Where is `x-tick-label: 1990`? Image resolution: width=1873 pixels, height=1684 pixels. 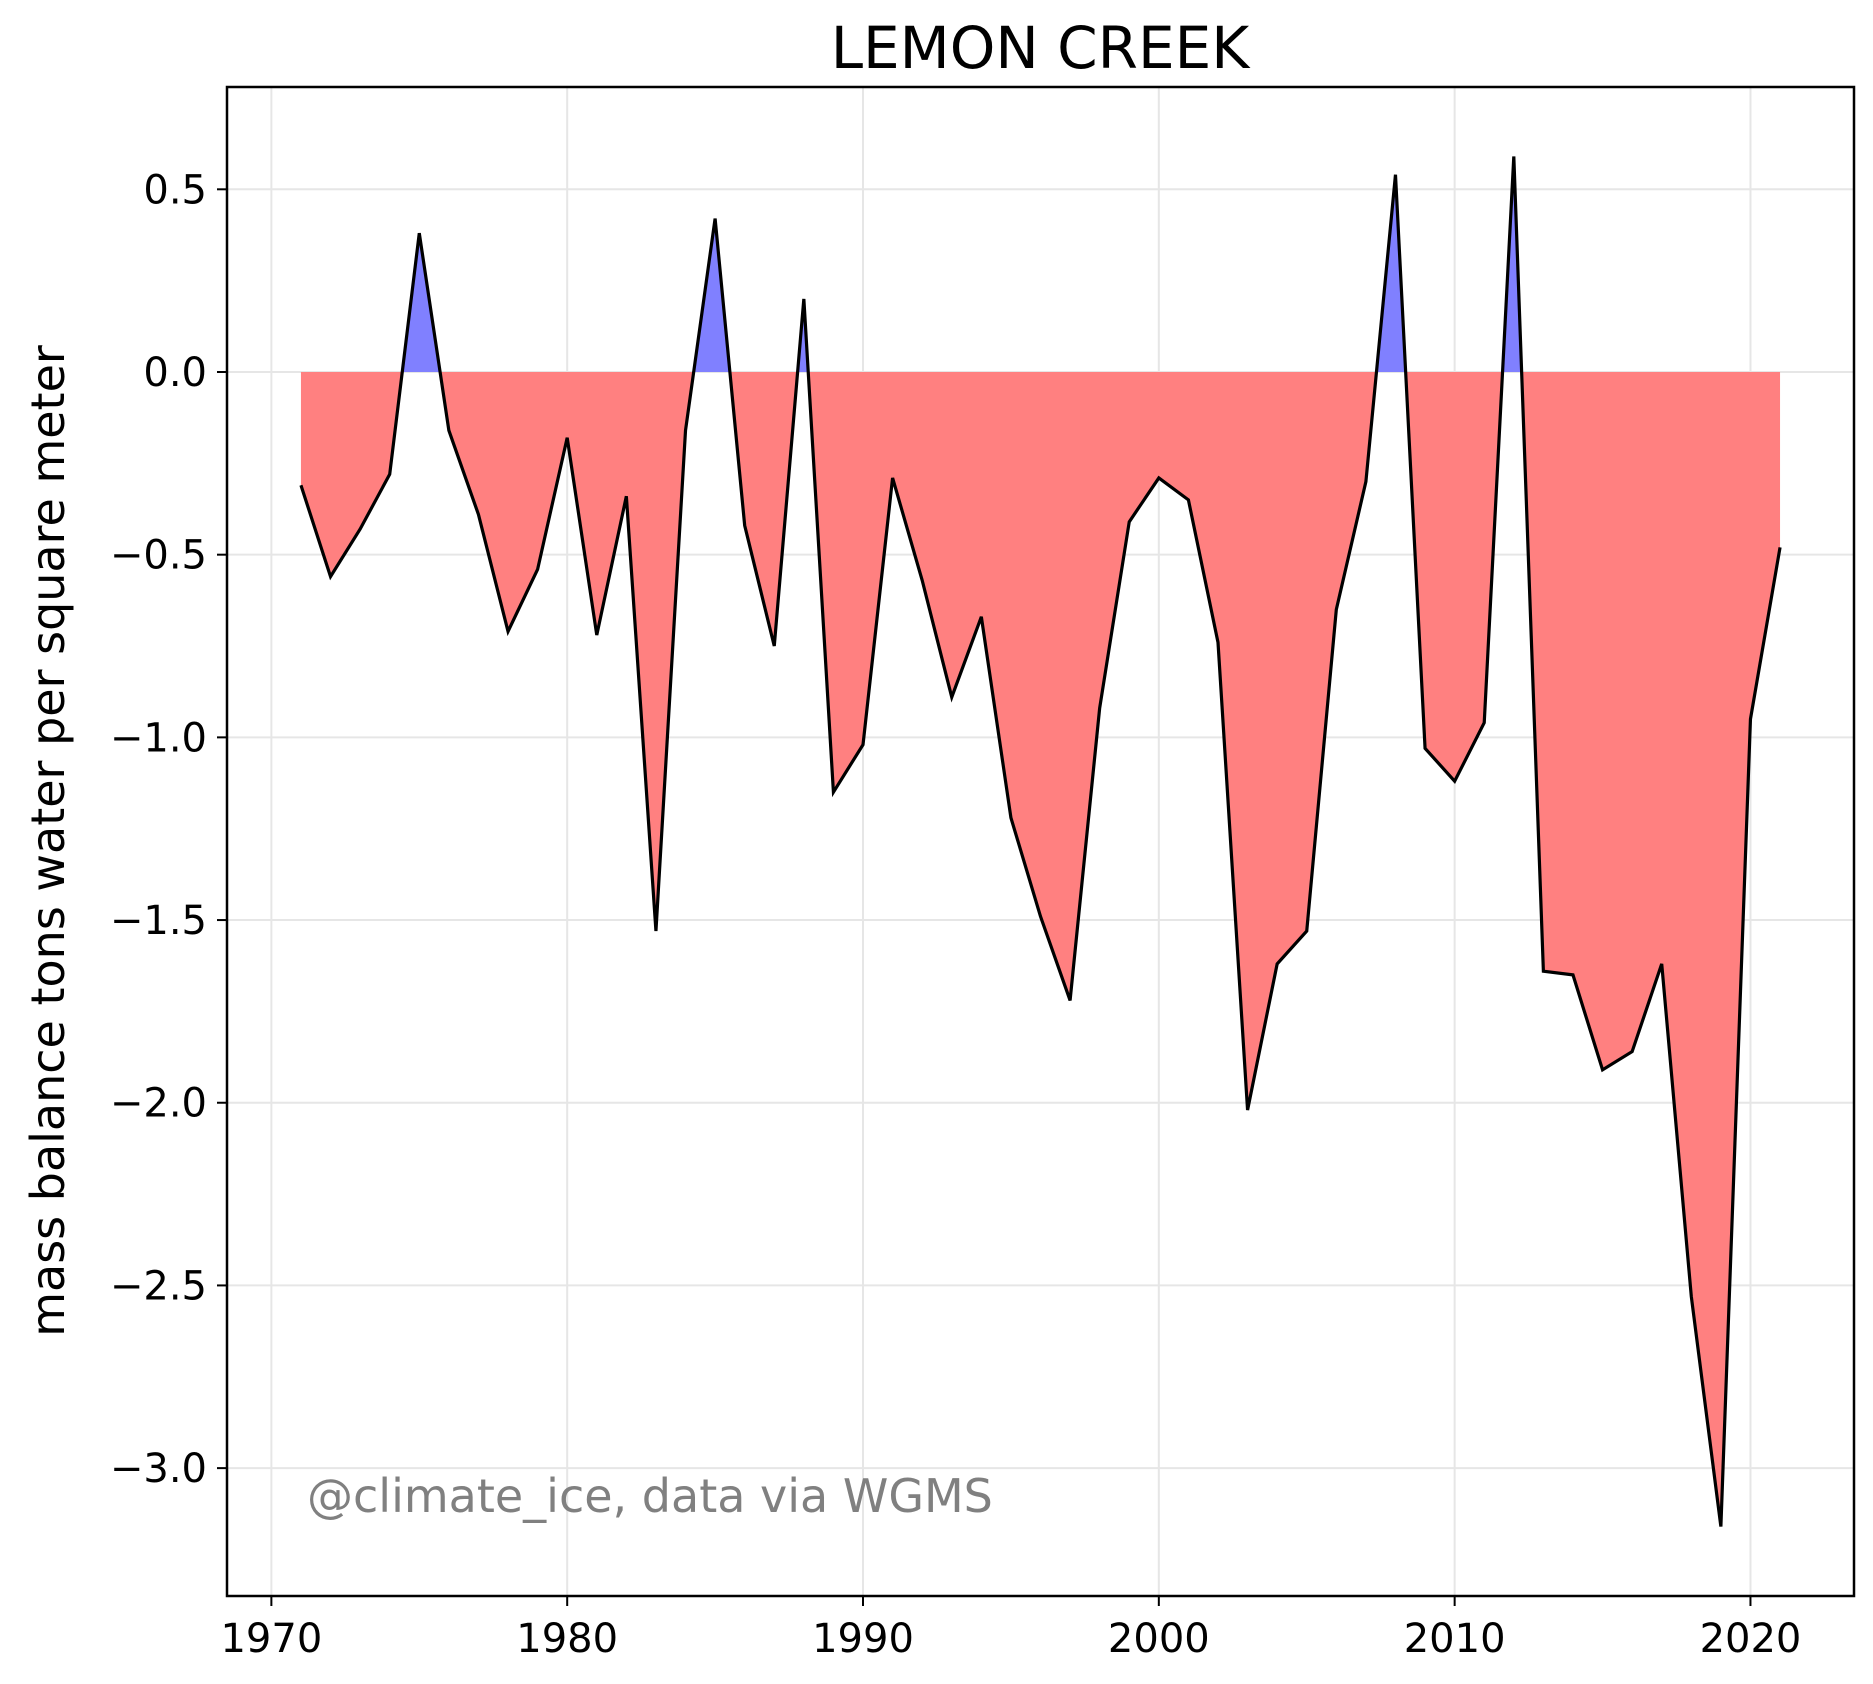 x-tick-label: 1990 is located at coordinates (863, 1639).